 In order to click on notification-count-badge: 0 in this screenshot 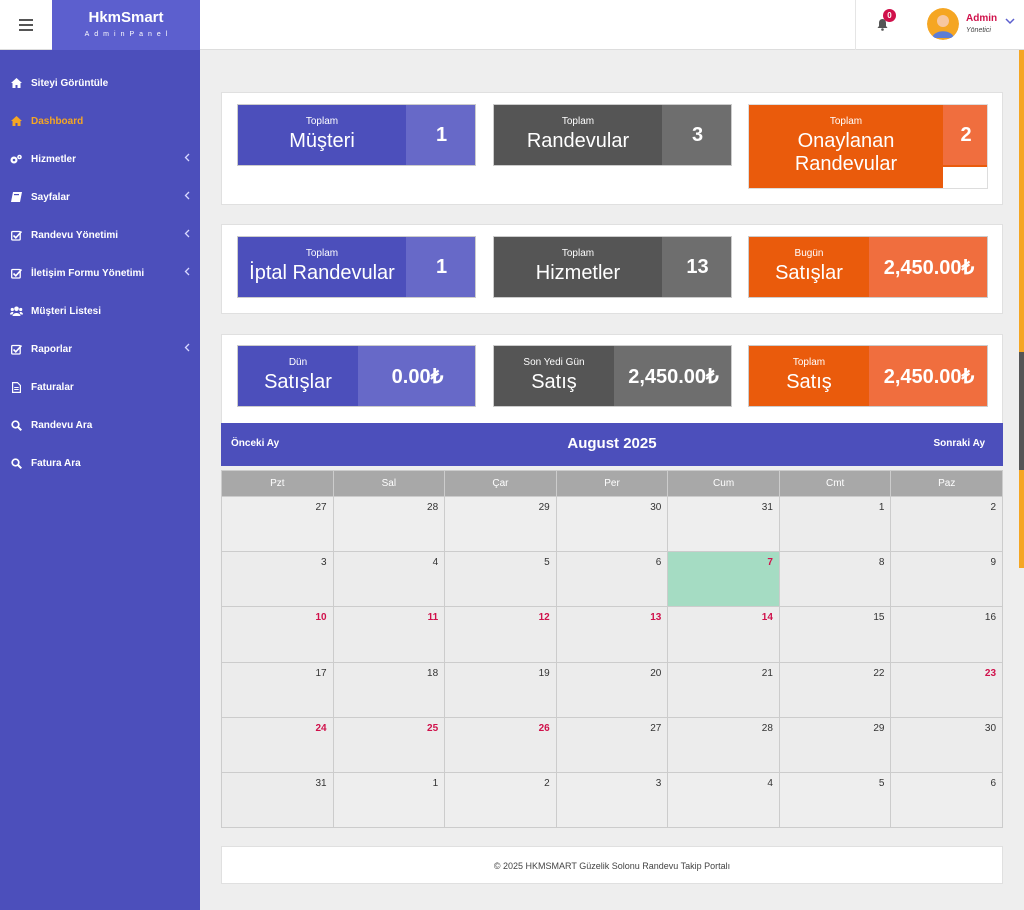, I will do `click(889, 15)`.